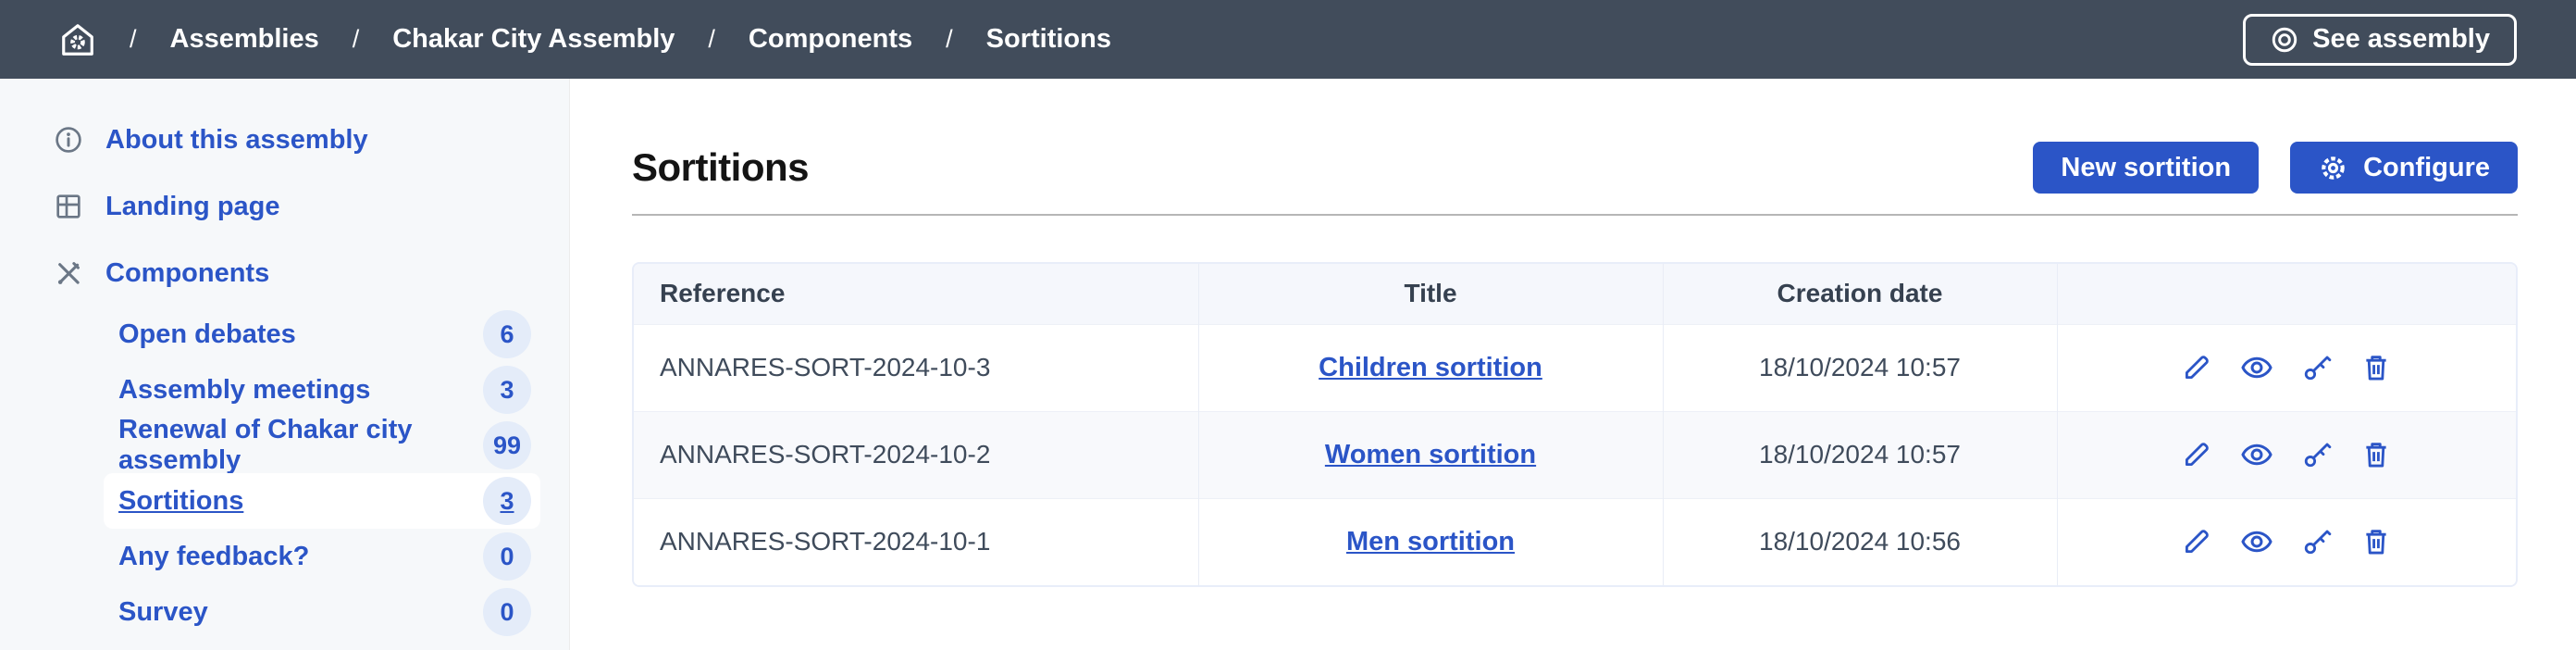 The height and width of the screenshot is (650, 2576). What do you see at coordinates (322, 334) in the screenshot?
I see `sidebar-item-open-debates: Open debates 6` at bounding box center [322, 334].